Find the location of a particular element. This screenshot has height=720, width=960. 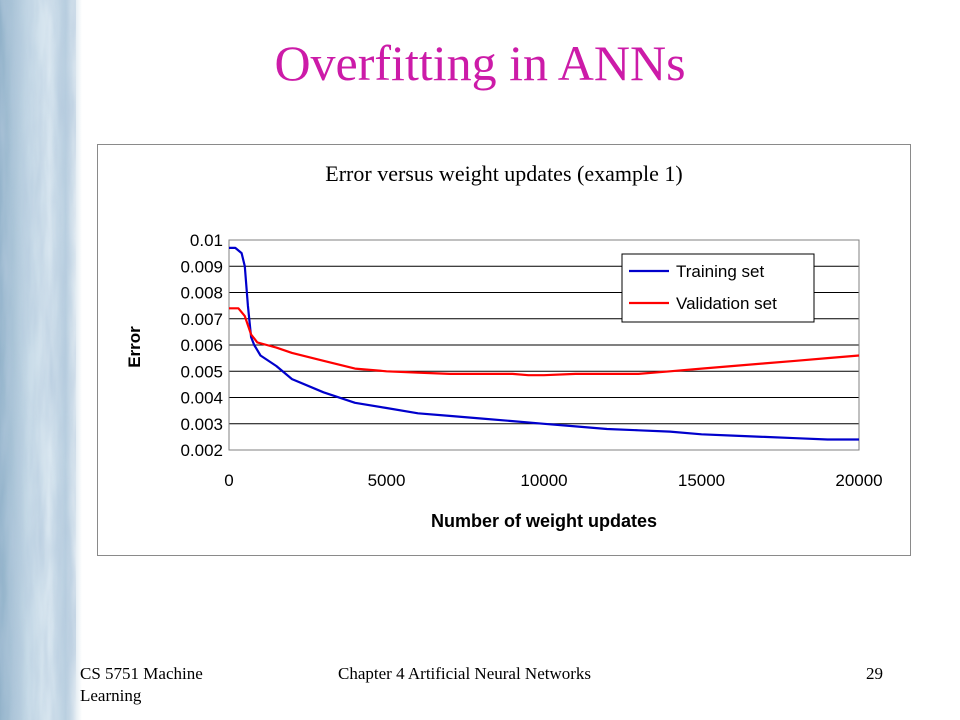

y-tick-label: 0.01 is located at coordinates (206, 240).